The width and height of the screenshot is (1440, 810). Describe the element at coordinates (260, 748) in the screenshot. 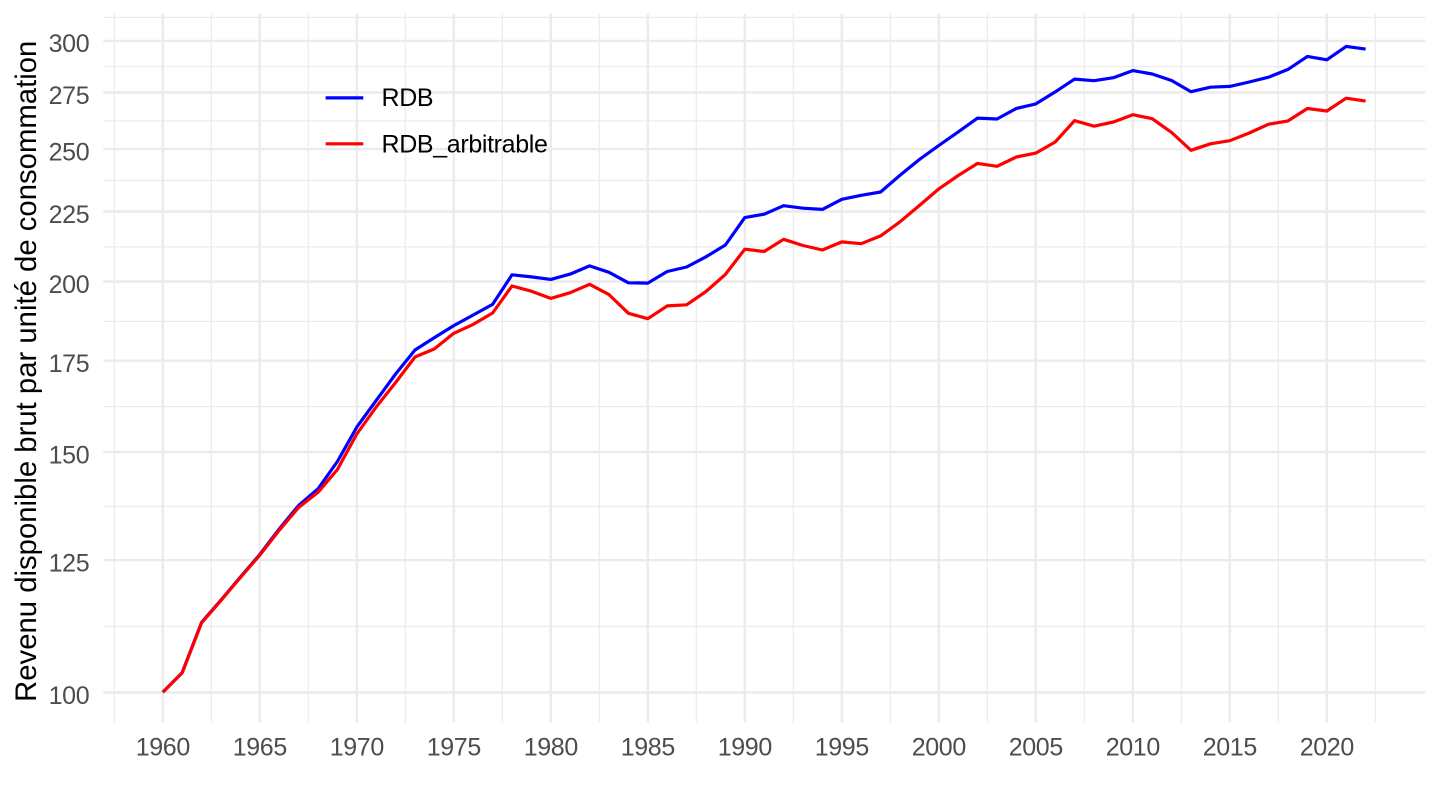

I see `svg-text: 1965` at that location.